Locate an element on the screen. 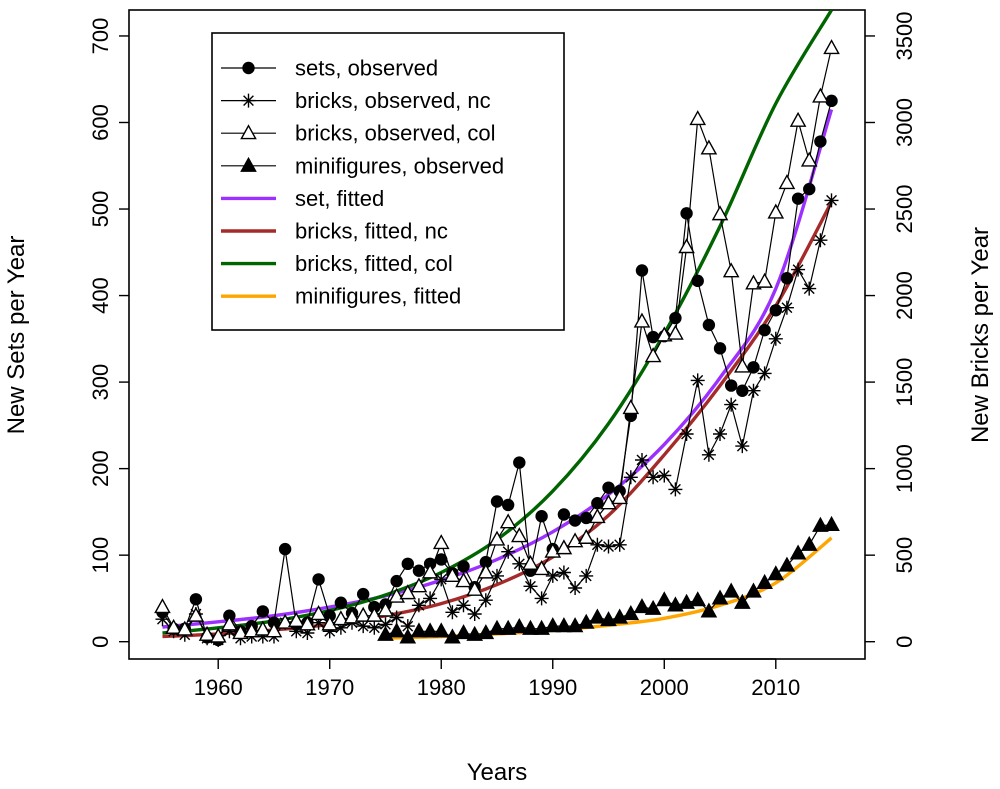 The height and width of the screenshot is (789, 1000). legend-item-minifigures-fitted: minifigures, fitted is located at coordinates (341, 296).